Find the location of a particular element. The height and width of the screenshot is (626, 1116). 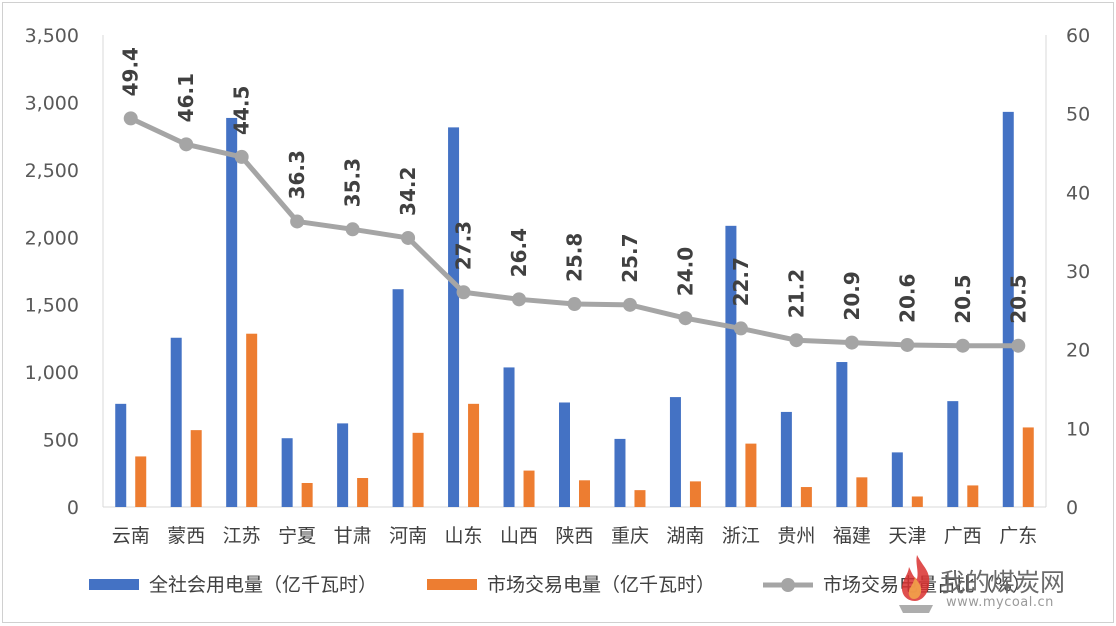

y-right-tick-label: 10 is located at coordinates (1078, 429).